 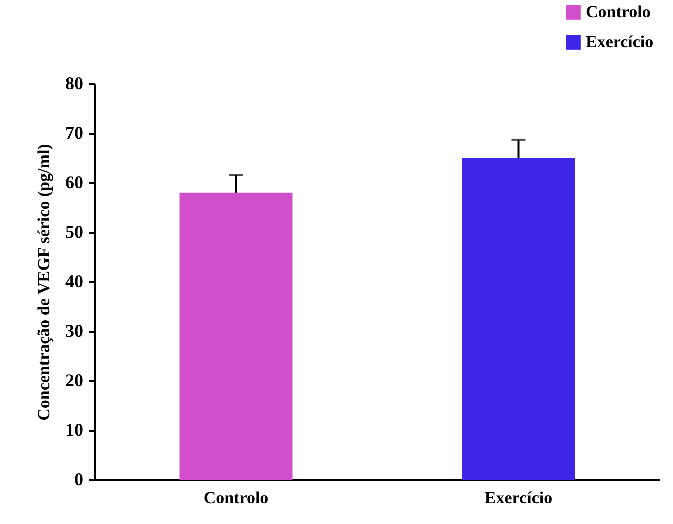 I want to click on y-tick-label: 80, so click(x=75, y=84).